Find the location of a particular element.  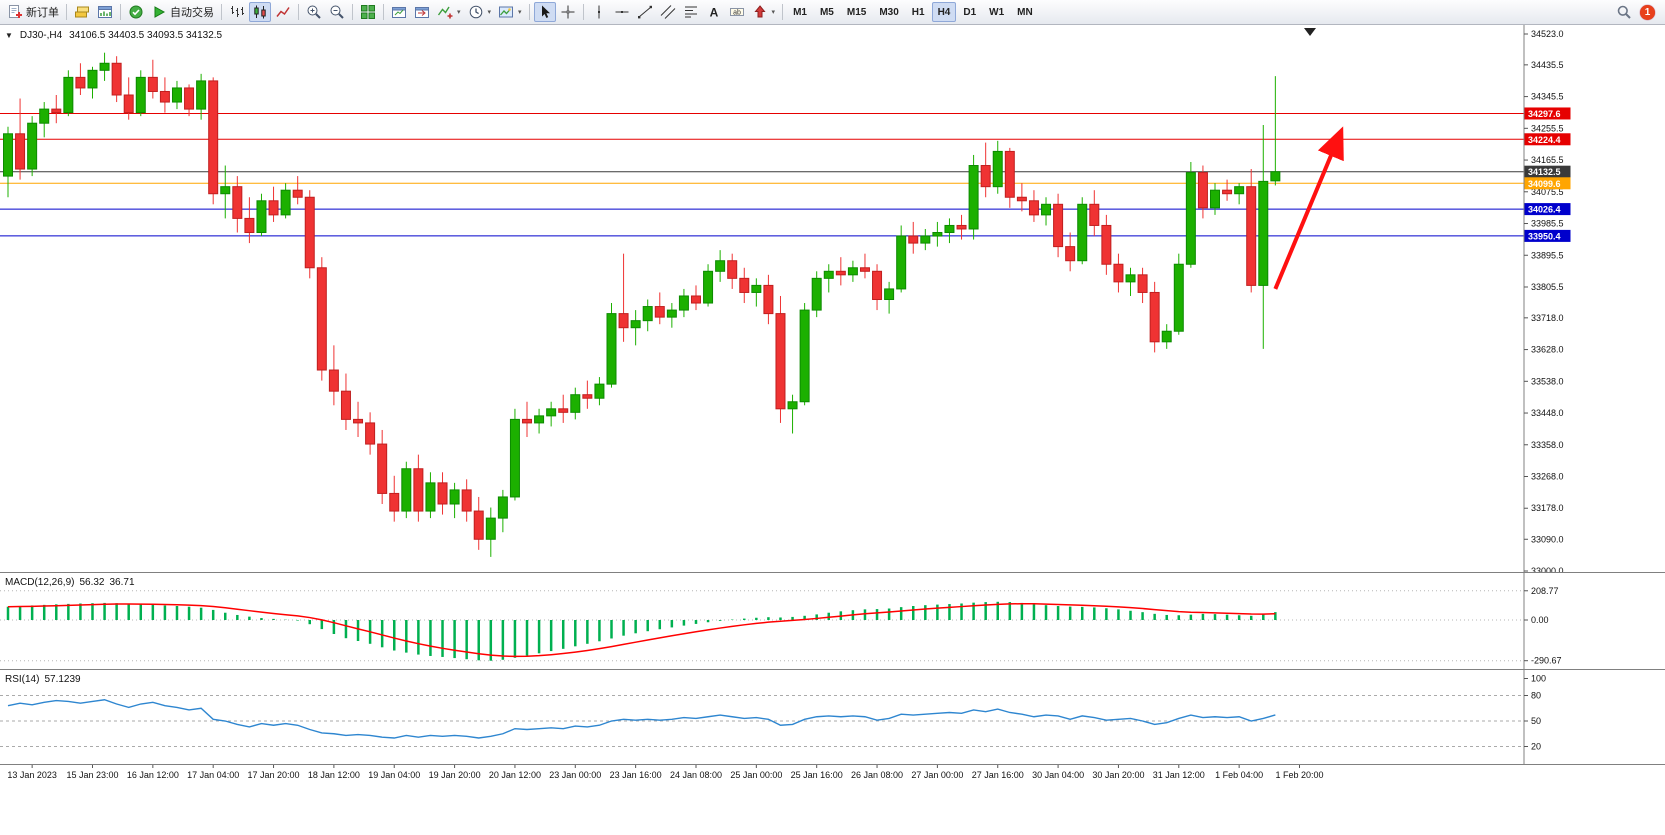

autotrading-label: 自动交易 is located at coordinates (192, 13).